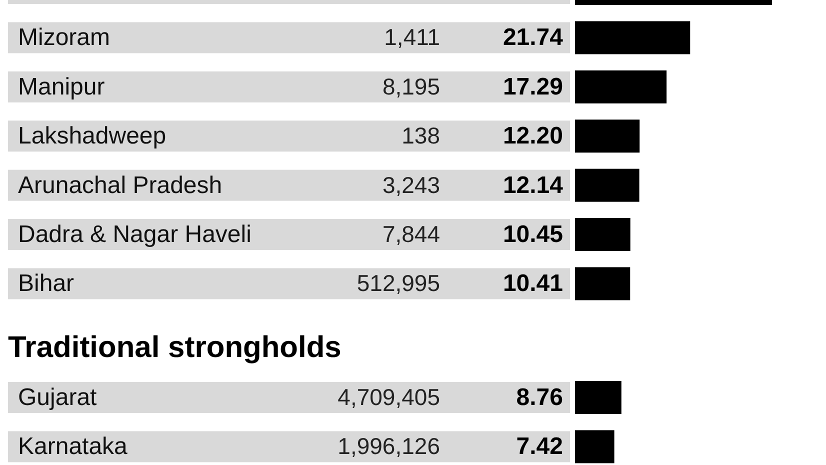 This screenshot has width=826, height=465. What do you see at coordinates (389, 397) in the screenshot?
I see `text: 4,709,405` at bounding box center [389, 397].